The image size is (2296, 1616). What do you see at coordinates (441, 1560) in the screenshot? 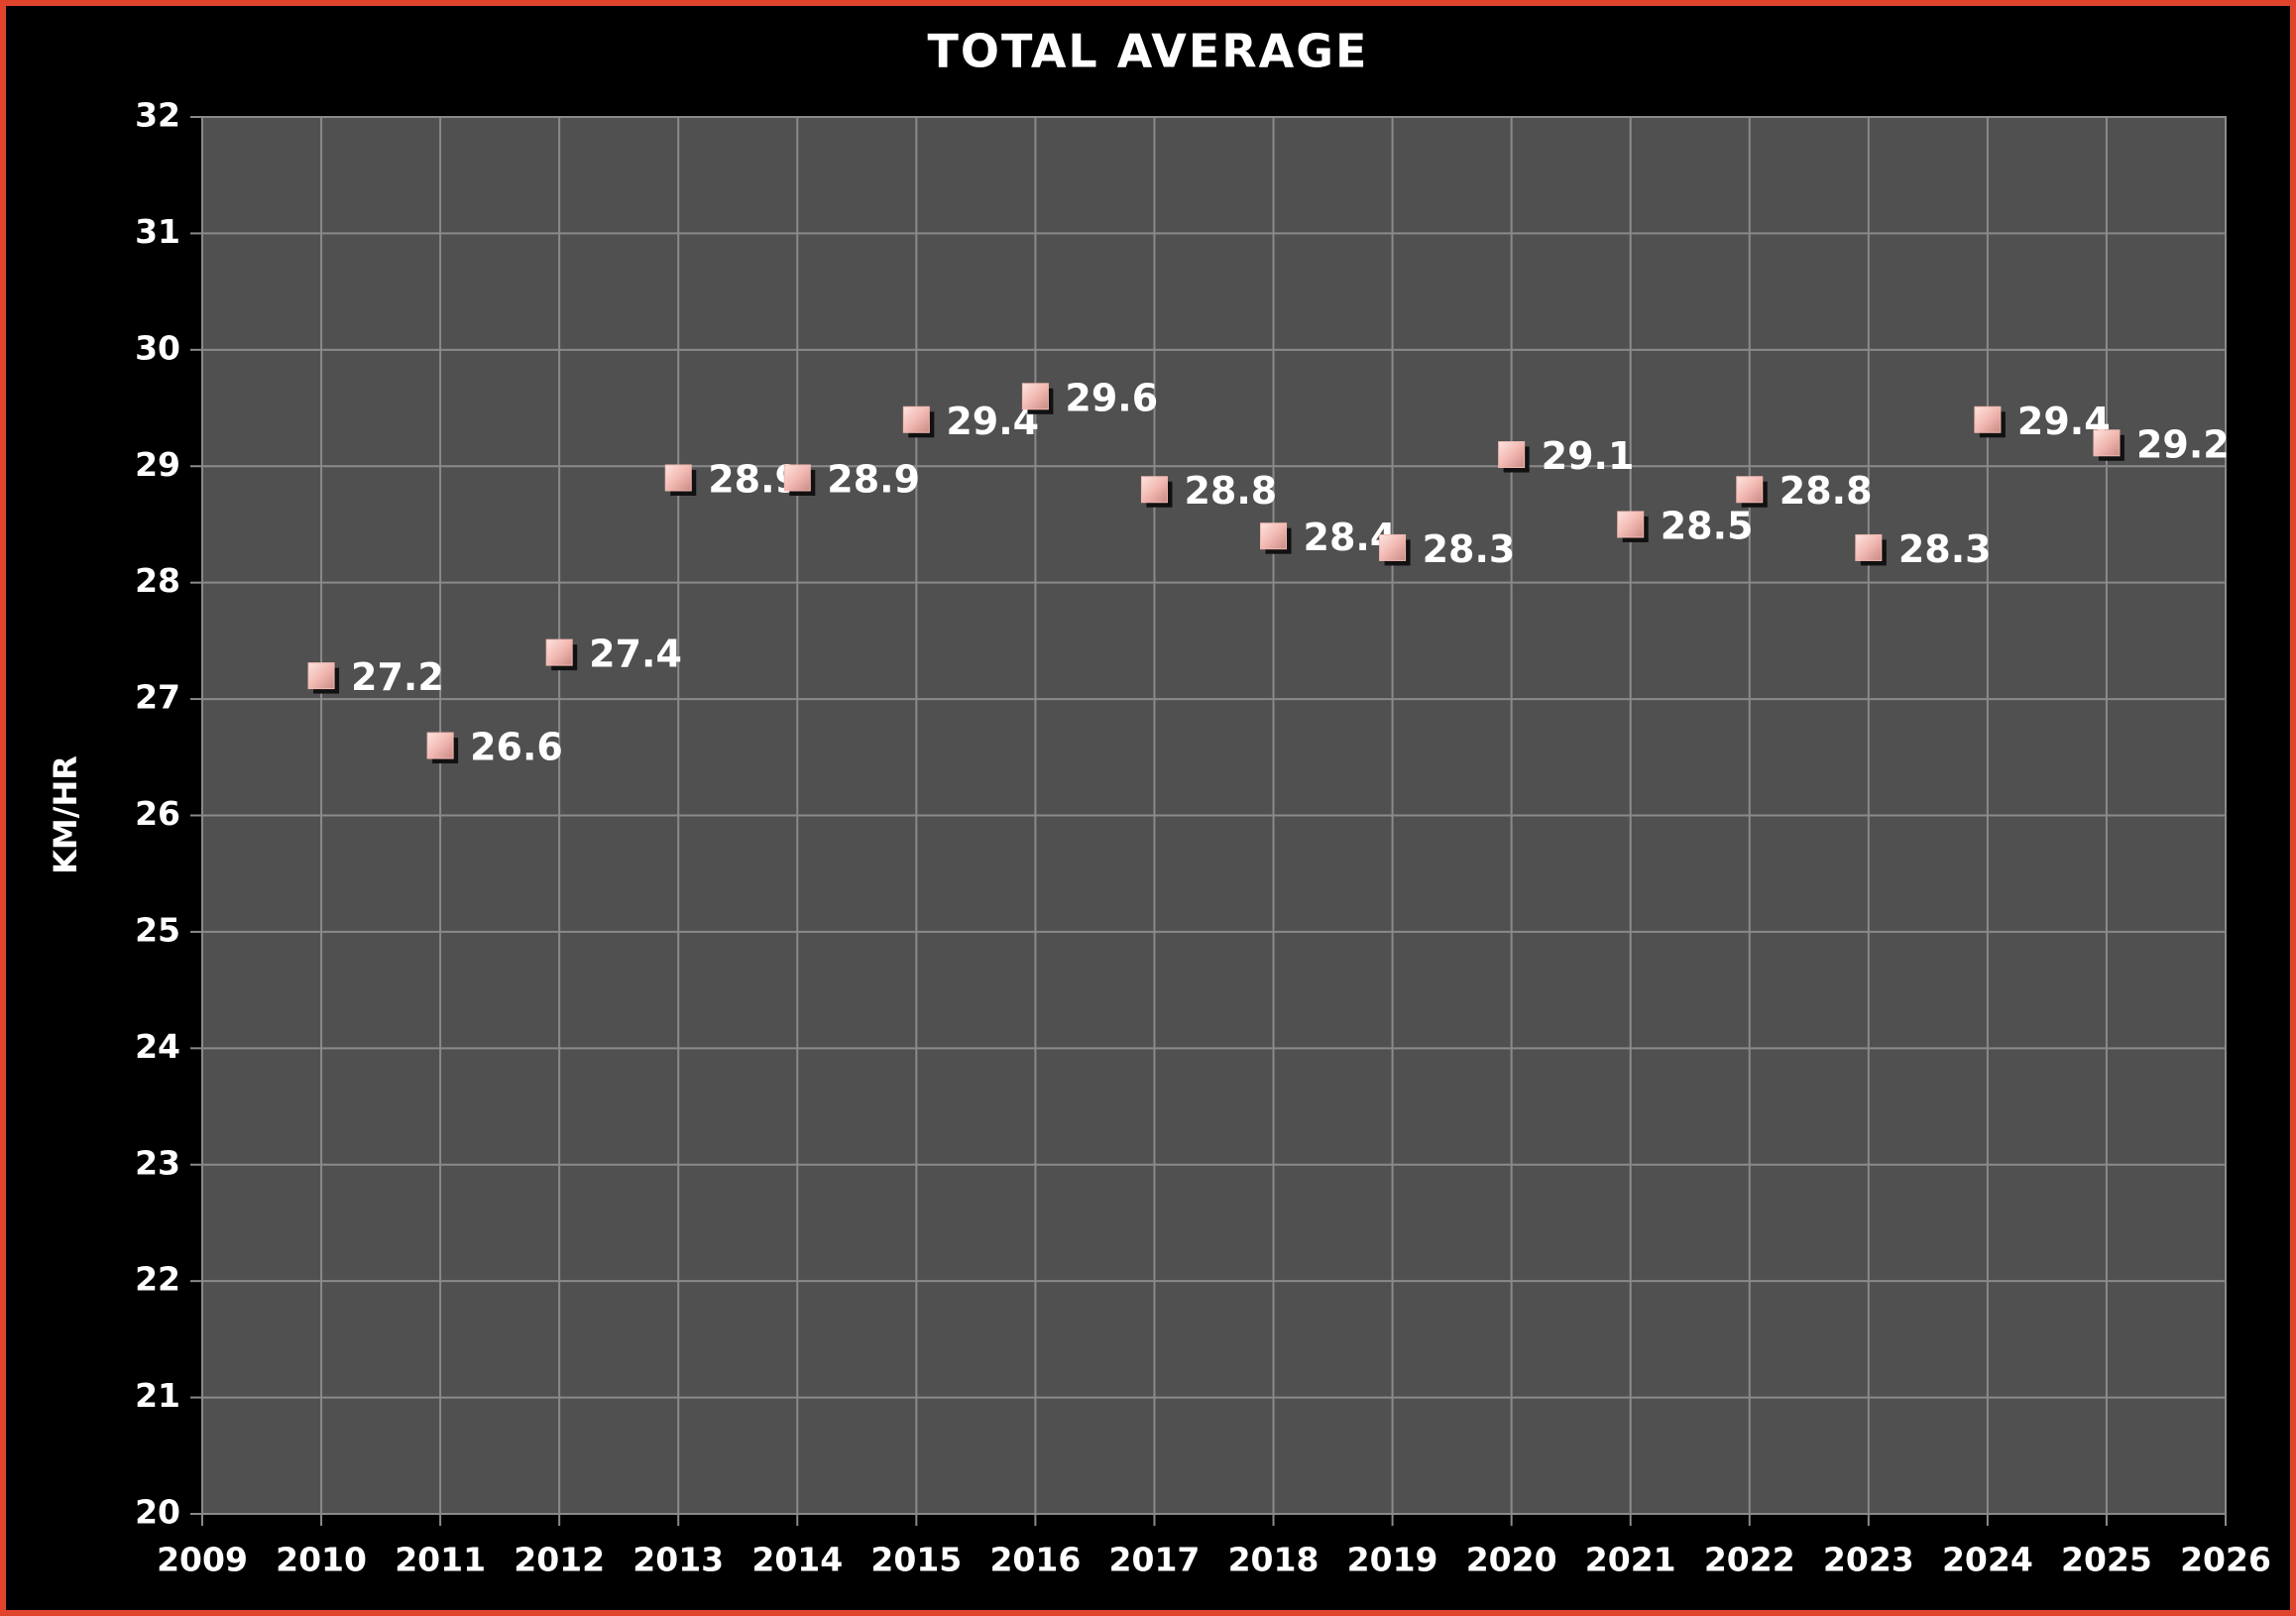
I see `x-tick-label: 2011` at bounding box center [441, 1560].